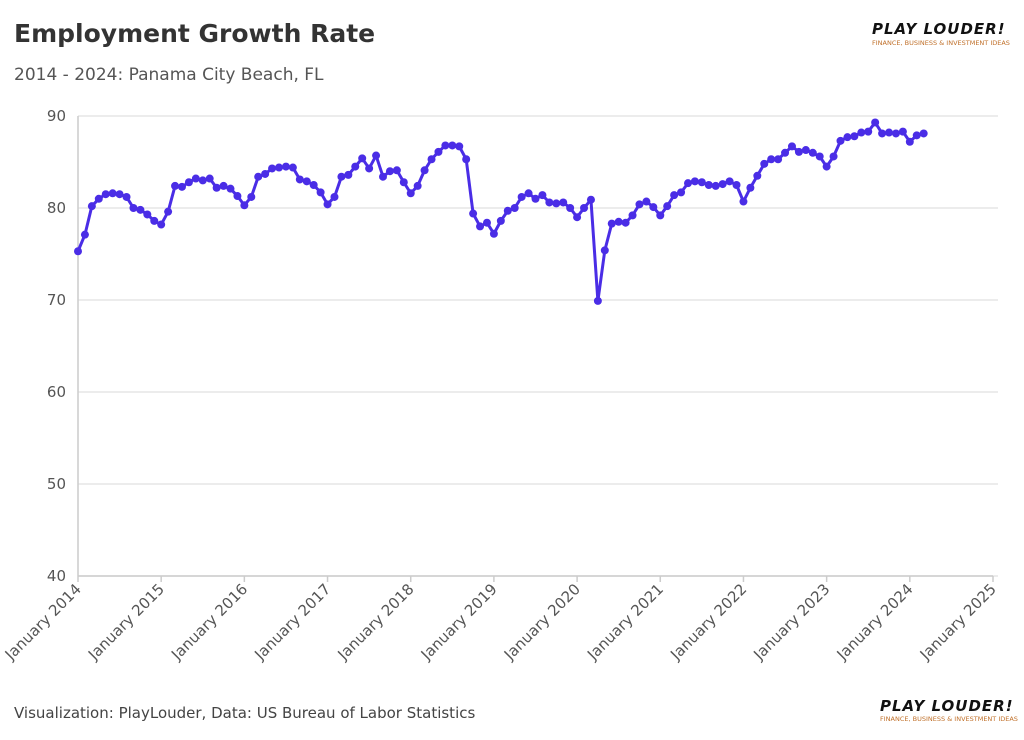  What do you see at coordinates (56, 392) in the screenshot?
I see `y-tick-label: 60` at bounding box center [56, 392].